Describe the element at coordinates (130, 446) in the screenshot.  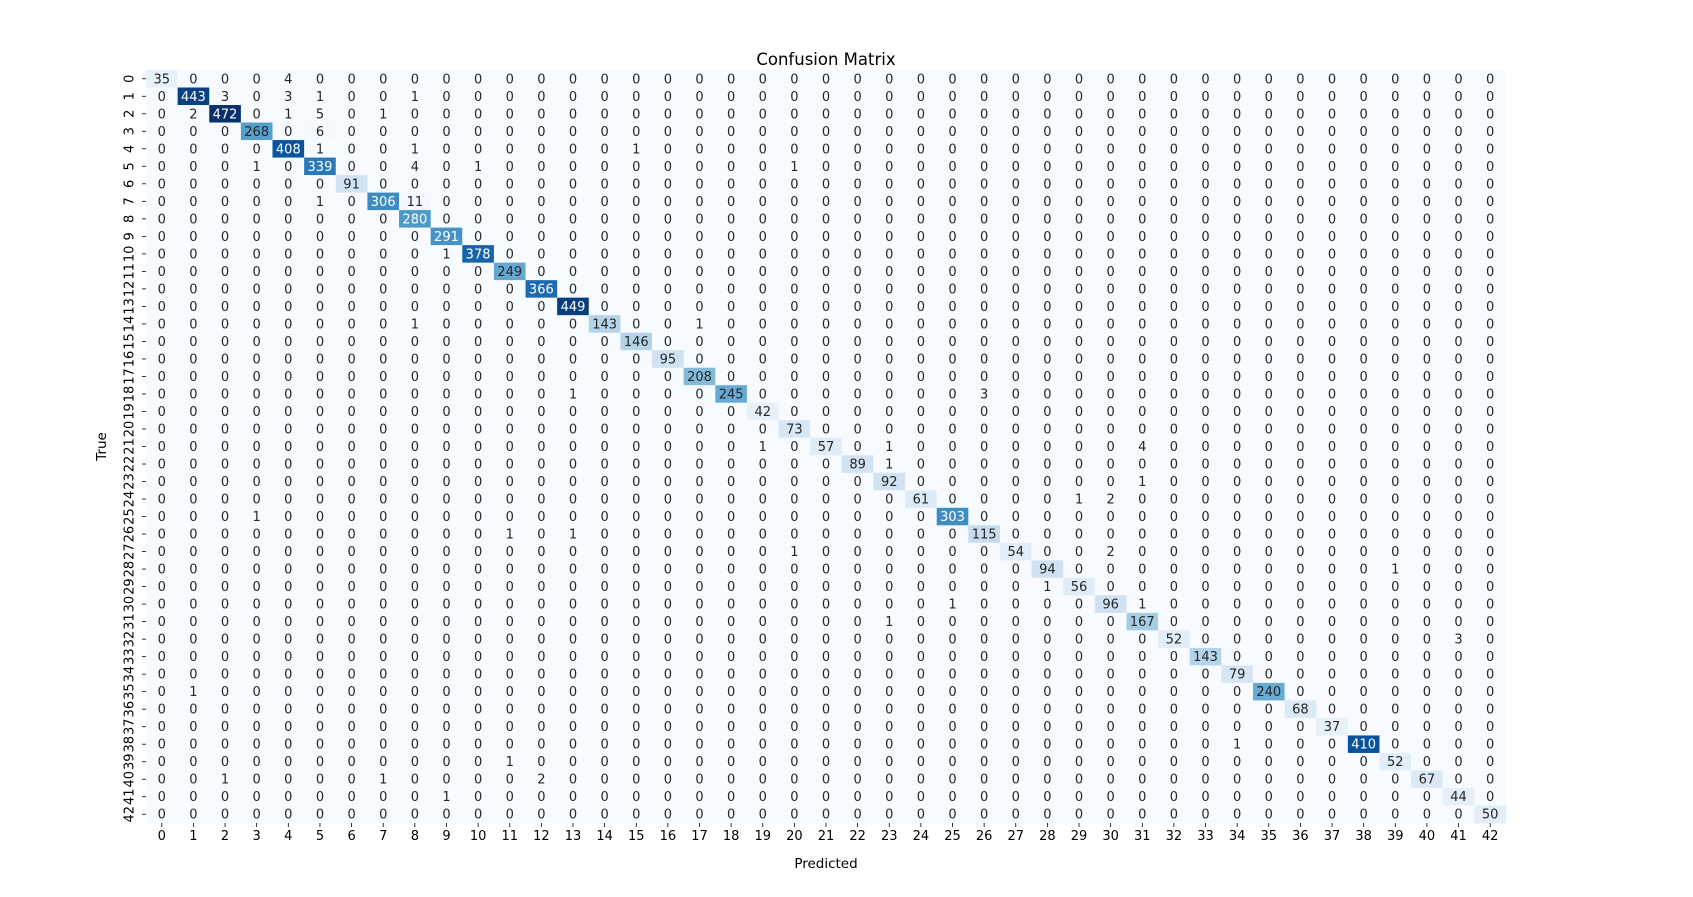
I see `y-tick-label: 21` at that location.